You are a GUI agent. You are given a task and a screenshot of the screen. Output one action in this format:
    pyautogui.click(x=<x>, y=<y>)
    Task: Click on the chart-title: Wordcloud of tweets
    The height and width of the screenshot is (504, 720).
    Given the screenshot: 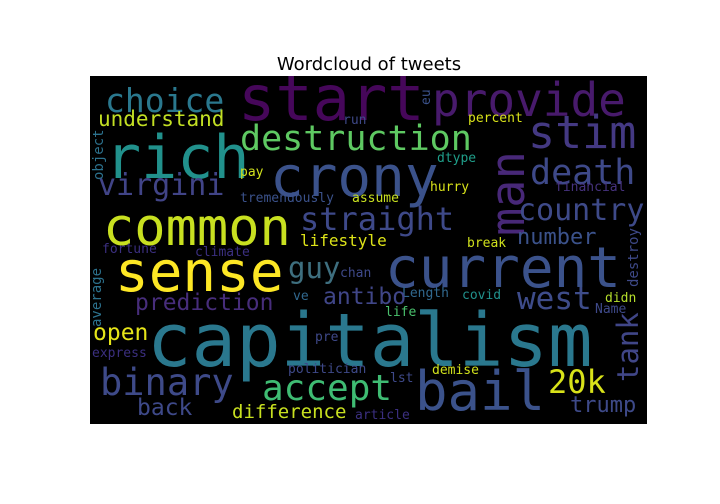 What is the action you would take?
    pyautogui.click(x=369, y=64)
    